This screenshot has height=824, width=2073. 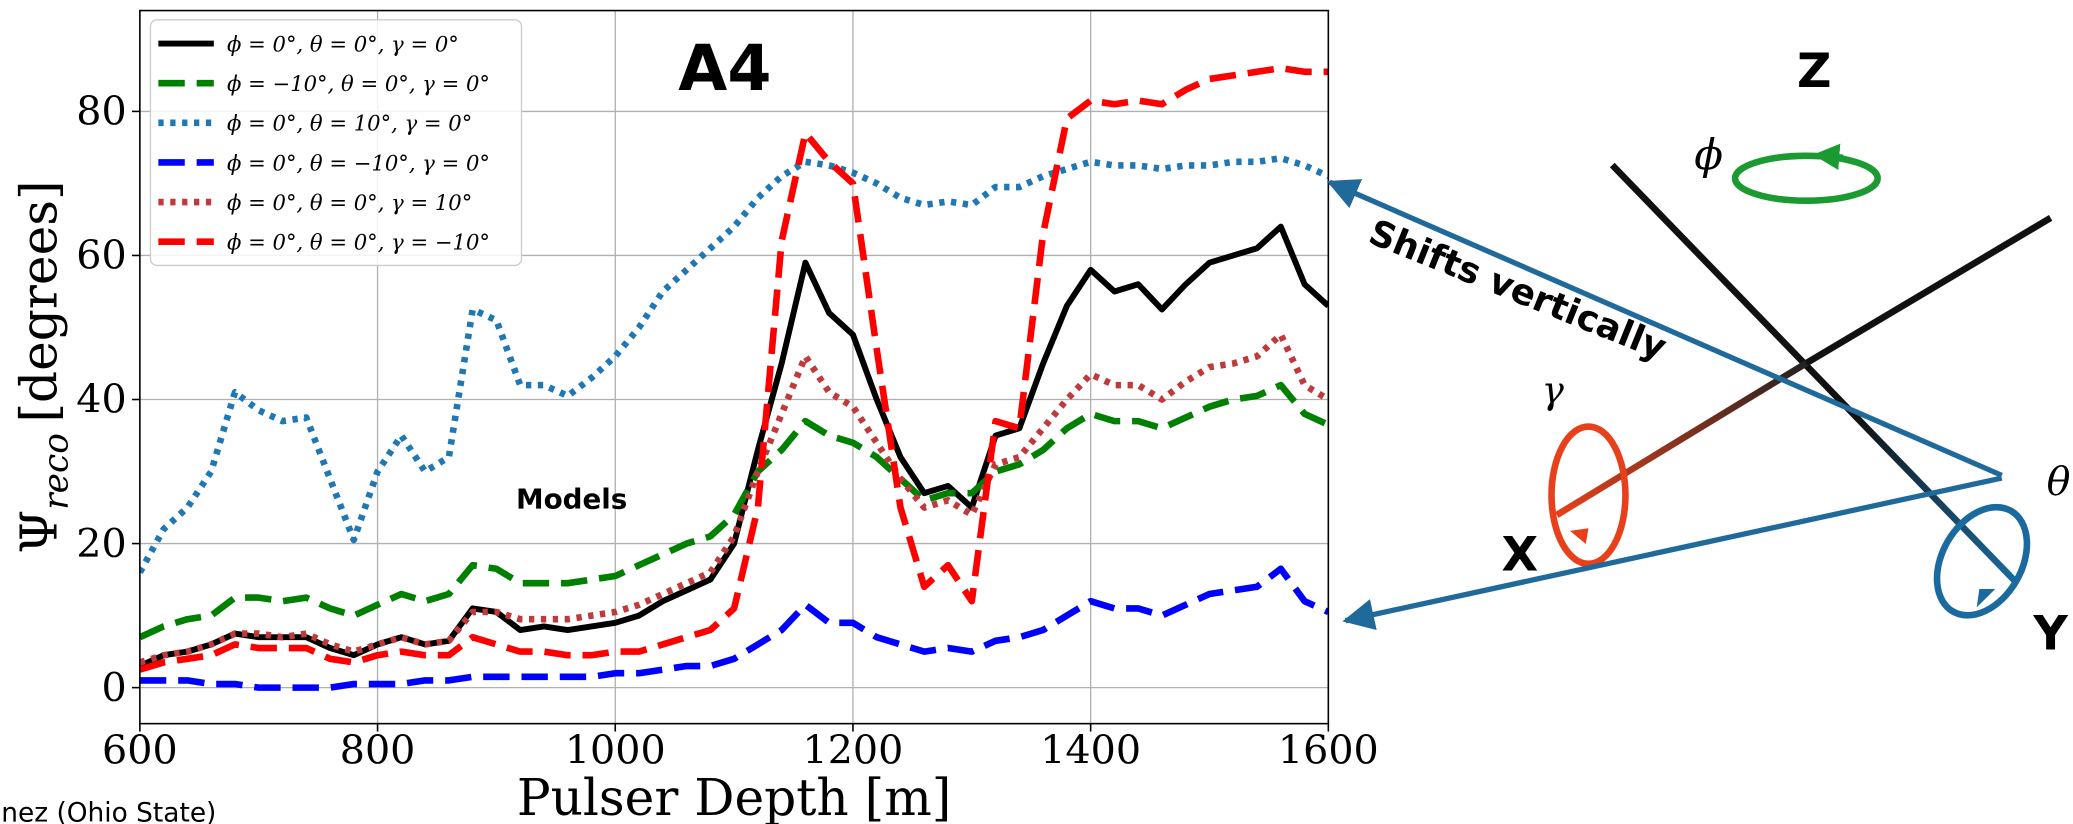 What do you see at coordinates (39, 301) in the screenshot?
I see `y-label-unit: [degrees]` at bounding box center [39, 301].